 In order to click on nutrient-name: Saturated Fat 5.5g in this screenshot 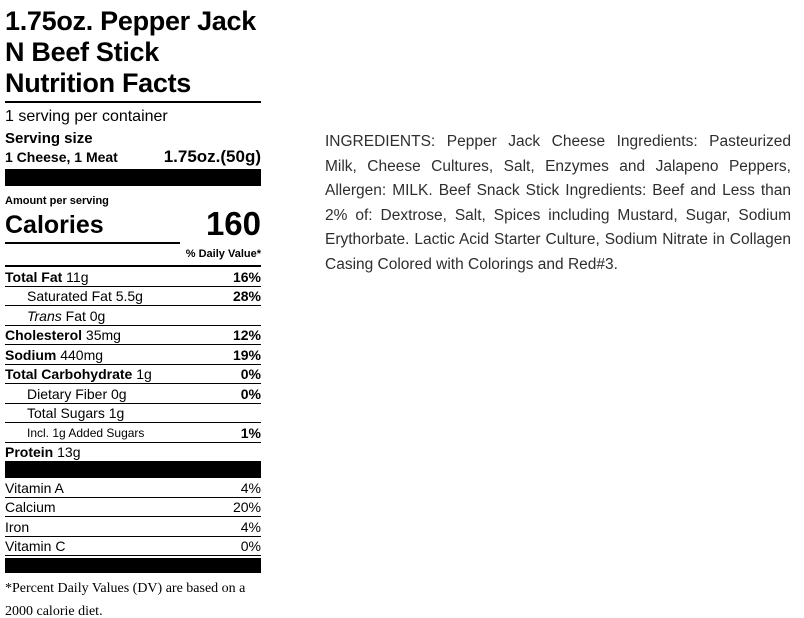, I will do `click(85, 296)`.